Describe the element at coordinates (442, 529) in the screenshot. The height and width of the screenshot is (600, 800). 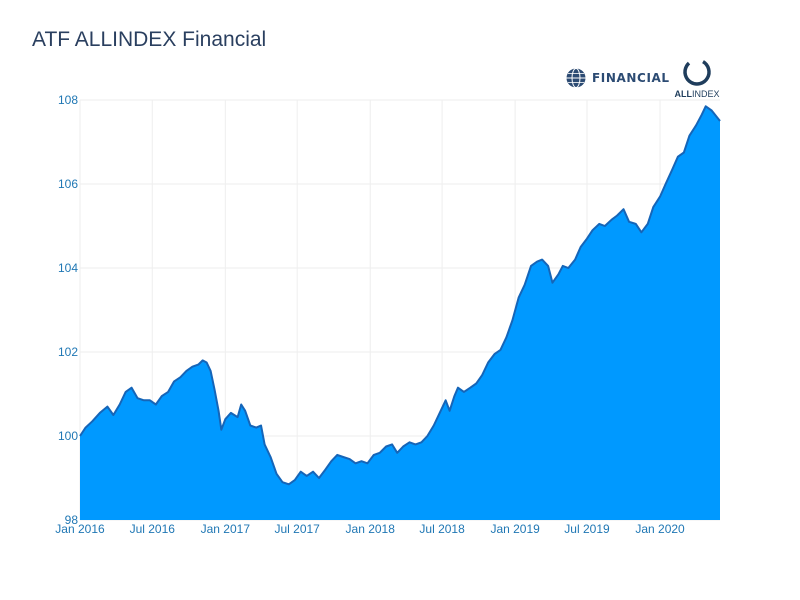
I see `x-tick-label: Jul 2018` at that location.